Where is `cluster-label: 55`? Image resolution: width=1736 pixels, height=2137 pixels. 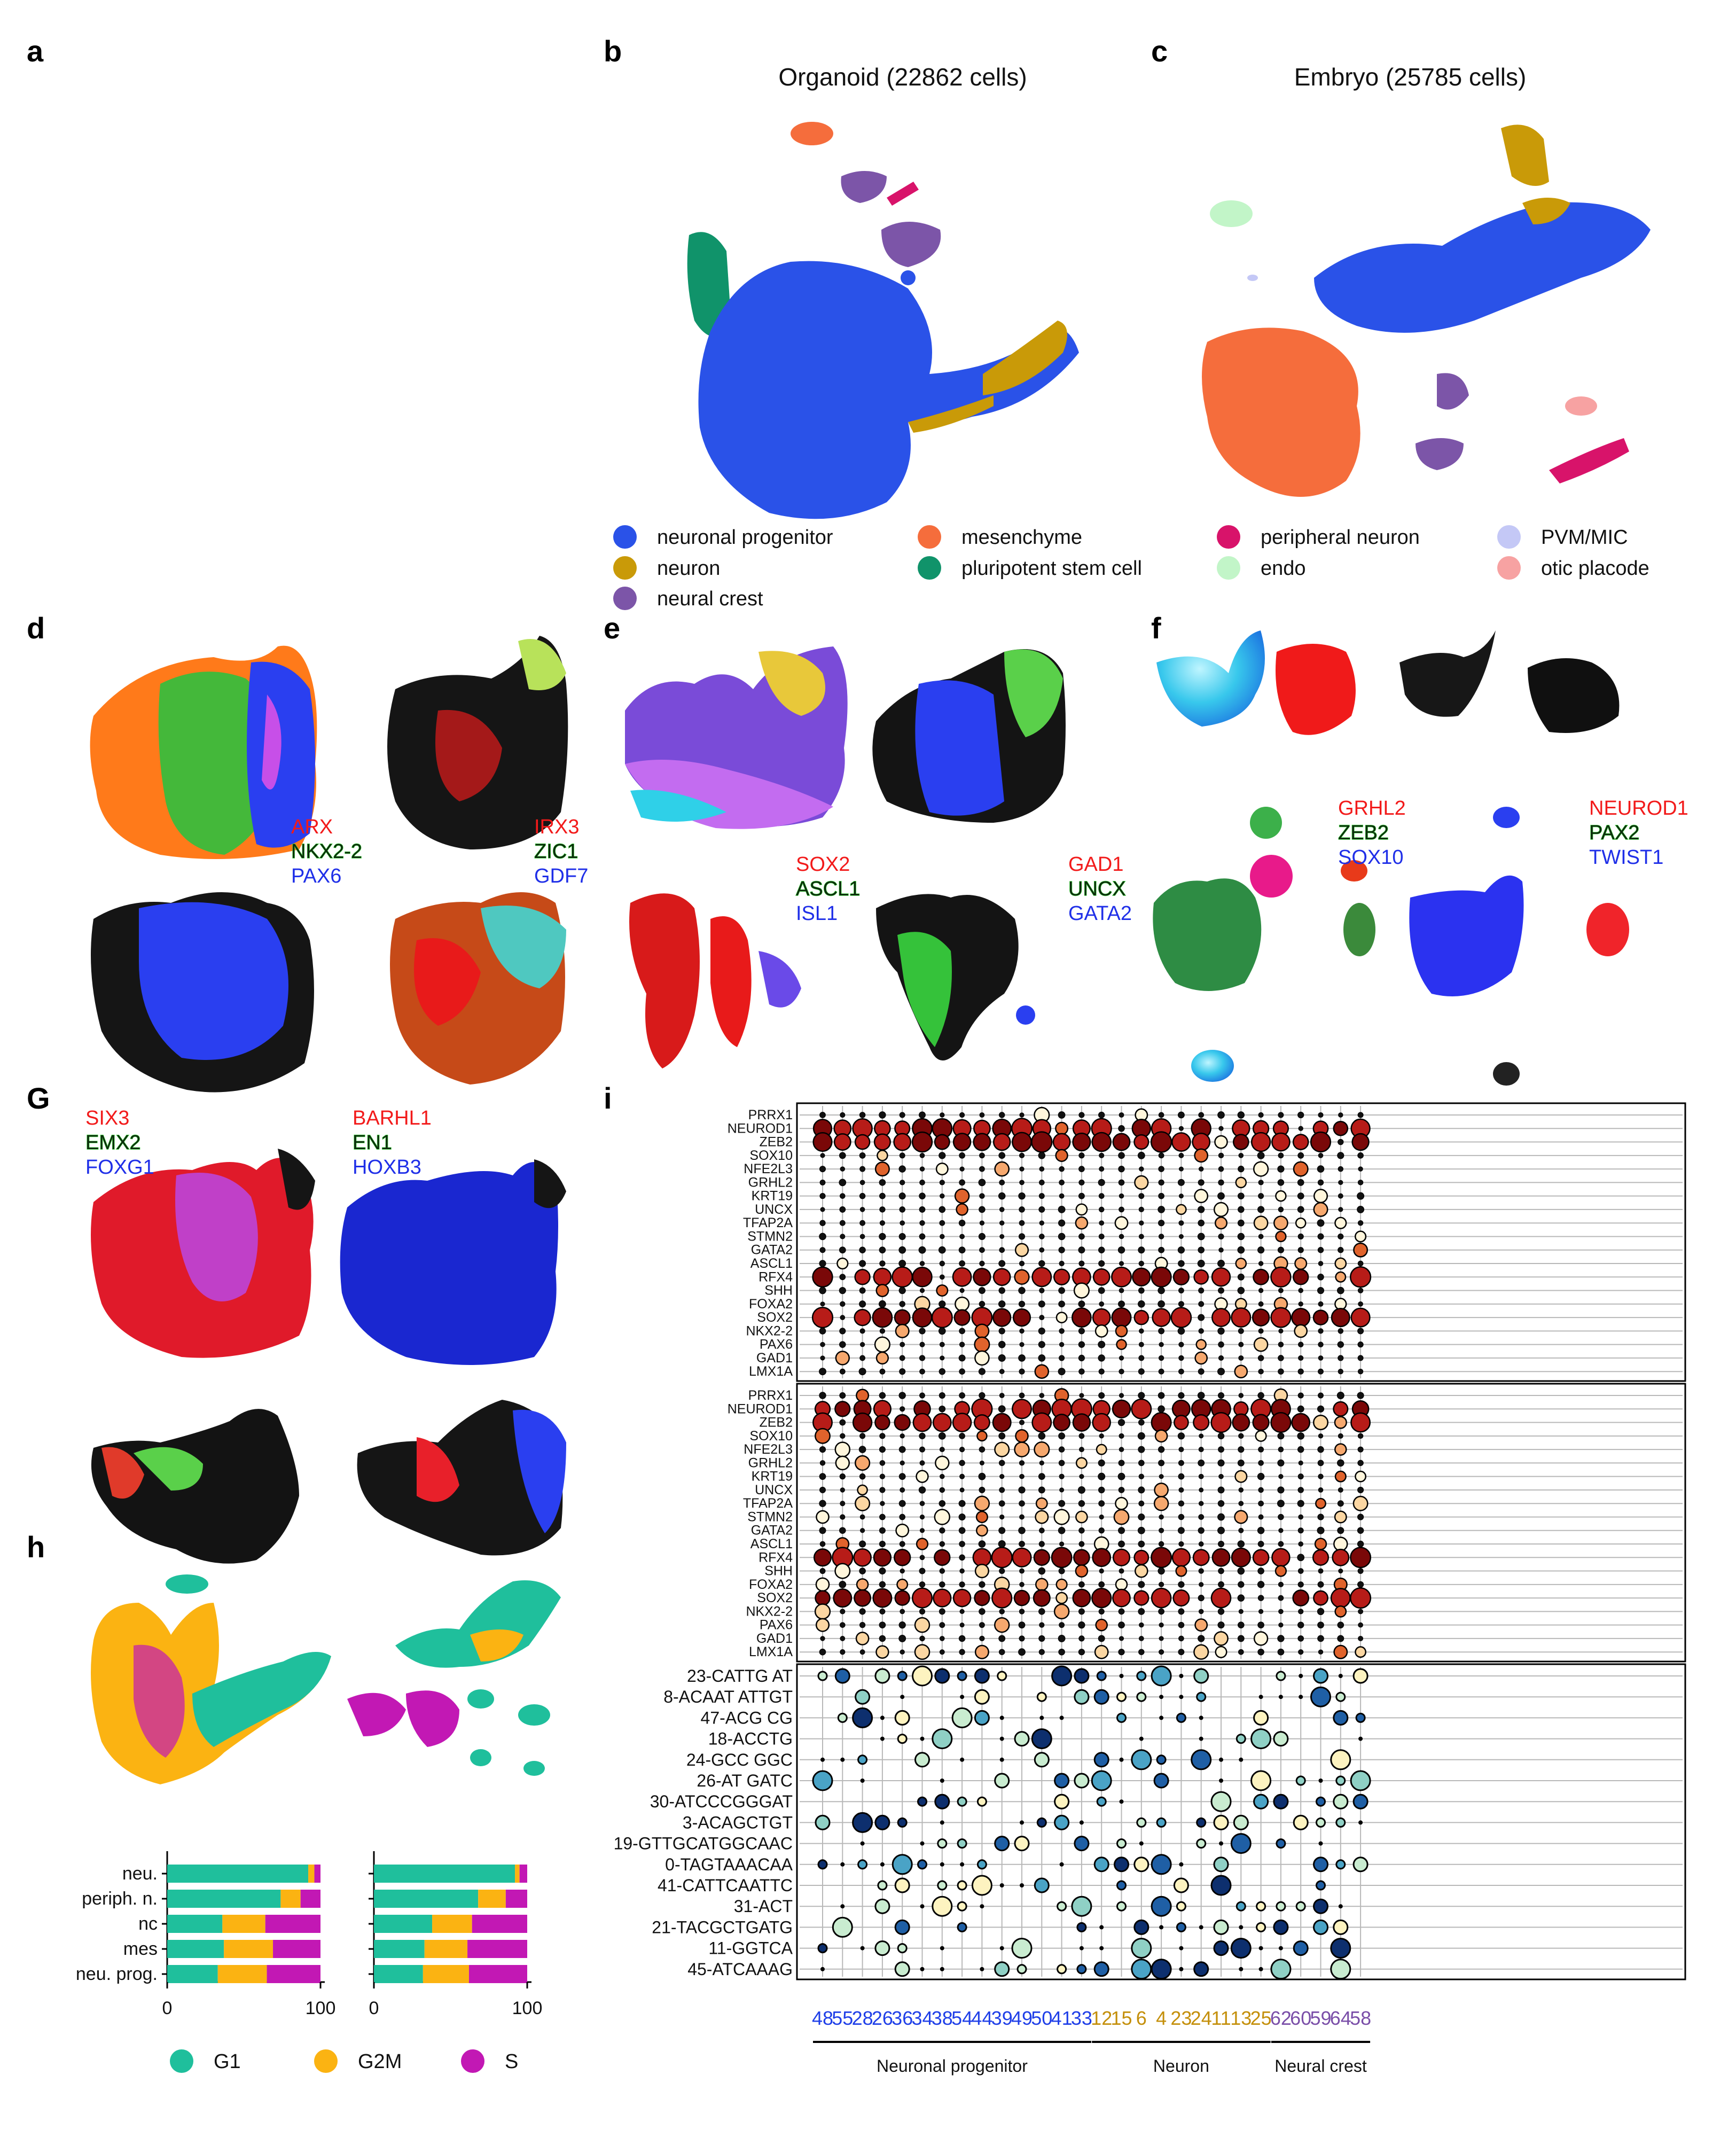
cluster-label: 55 is located at coordinates (843, 2018).